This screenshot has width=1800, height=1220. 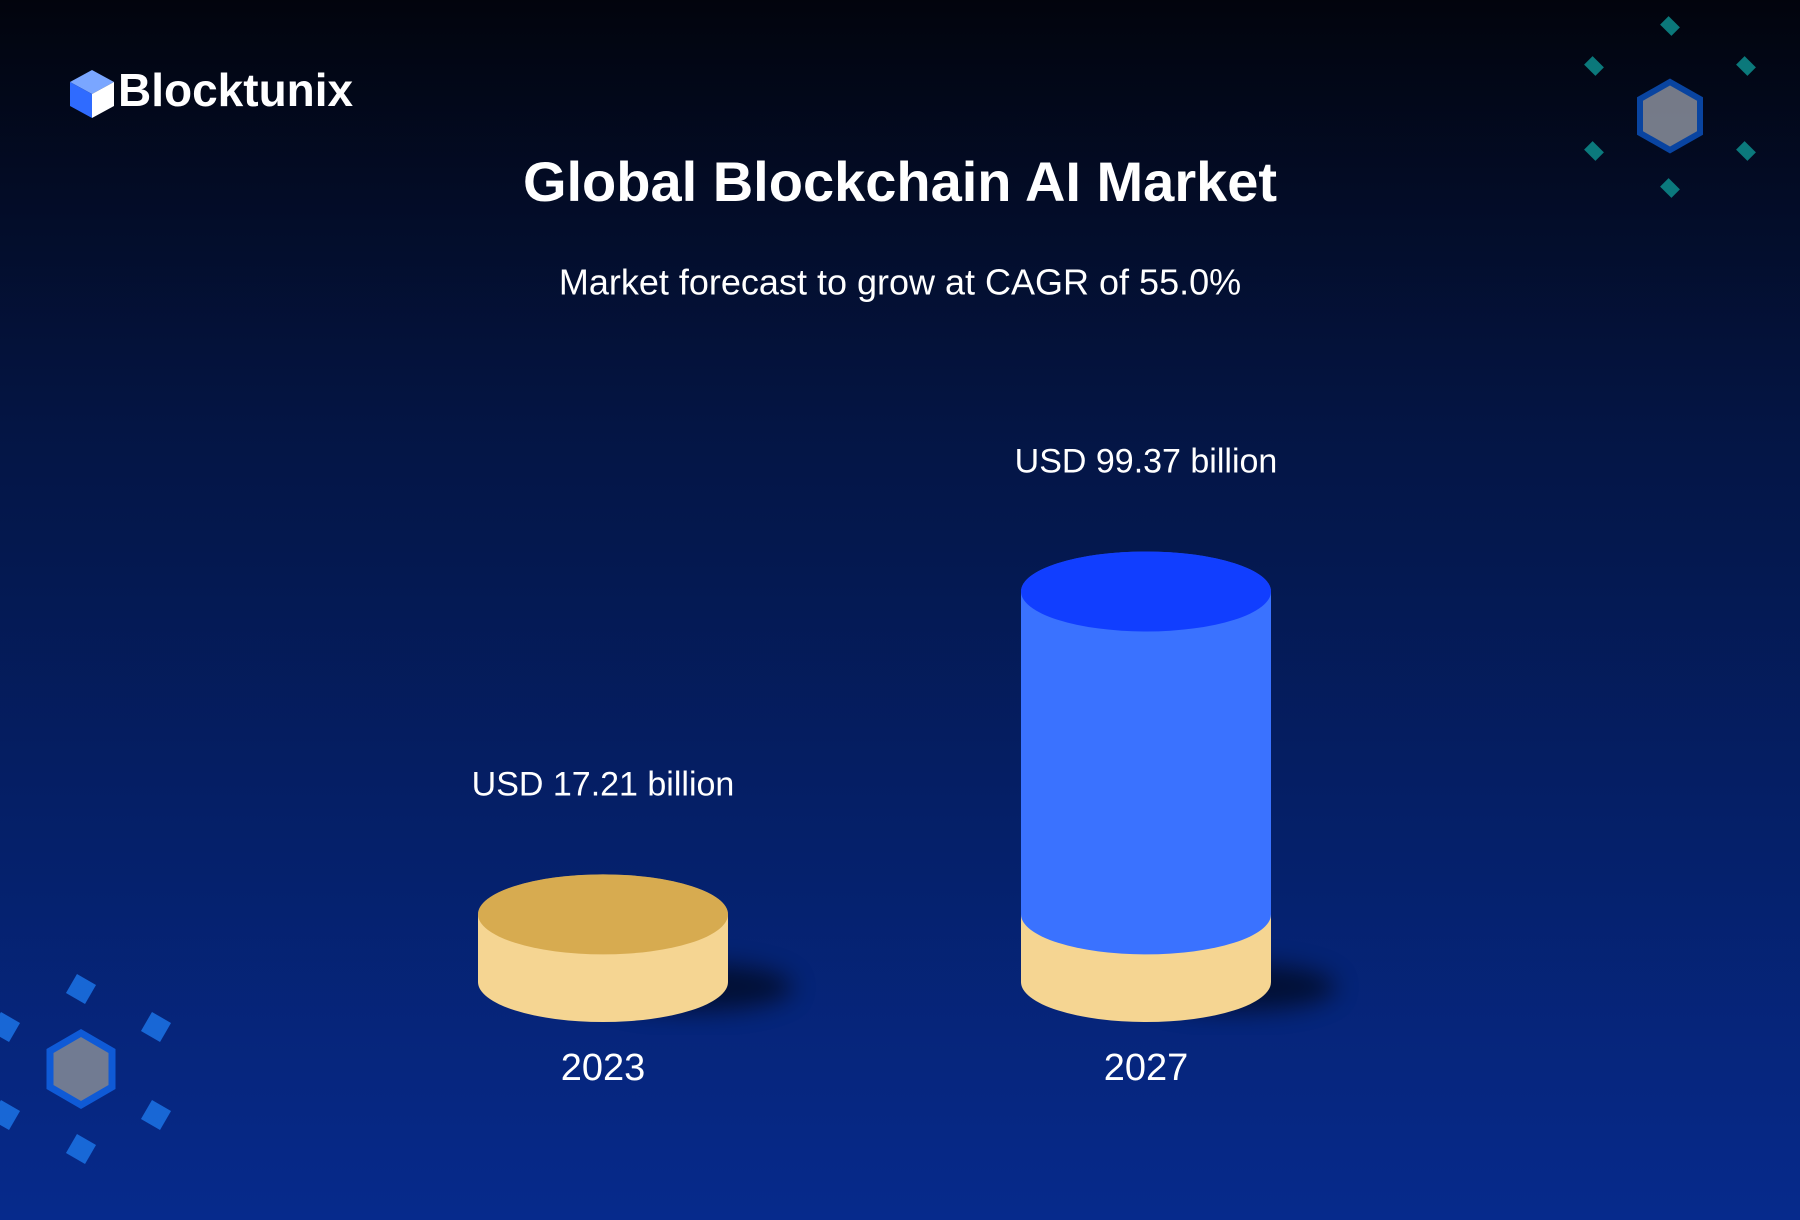 What do you see at coordinates (900, 282) in the screenshot?
I see `chart-subtitle: Market forecast to grow at CAGR of 55.0%` at bounding box center [900, 282].